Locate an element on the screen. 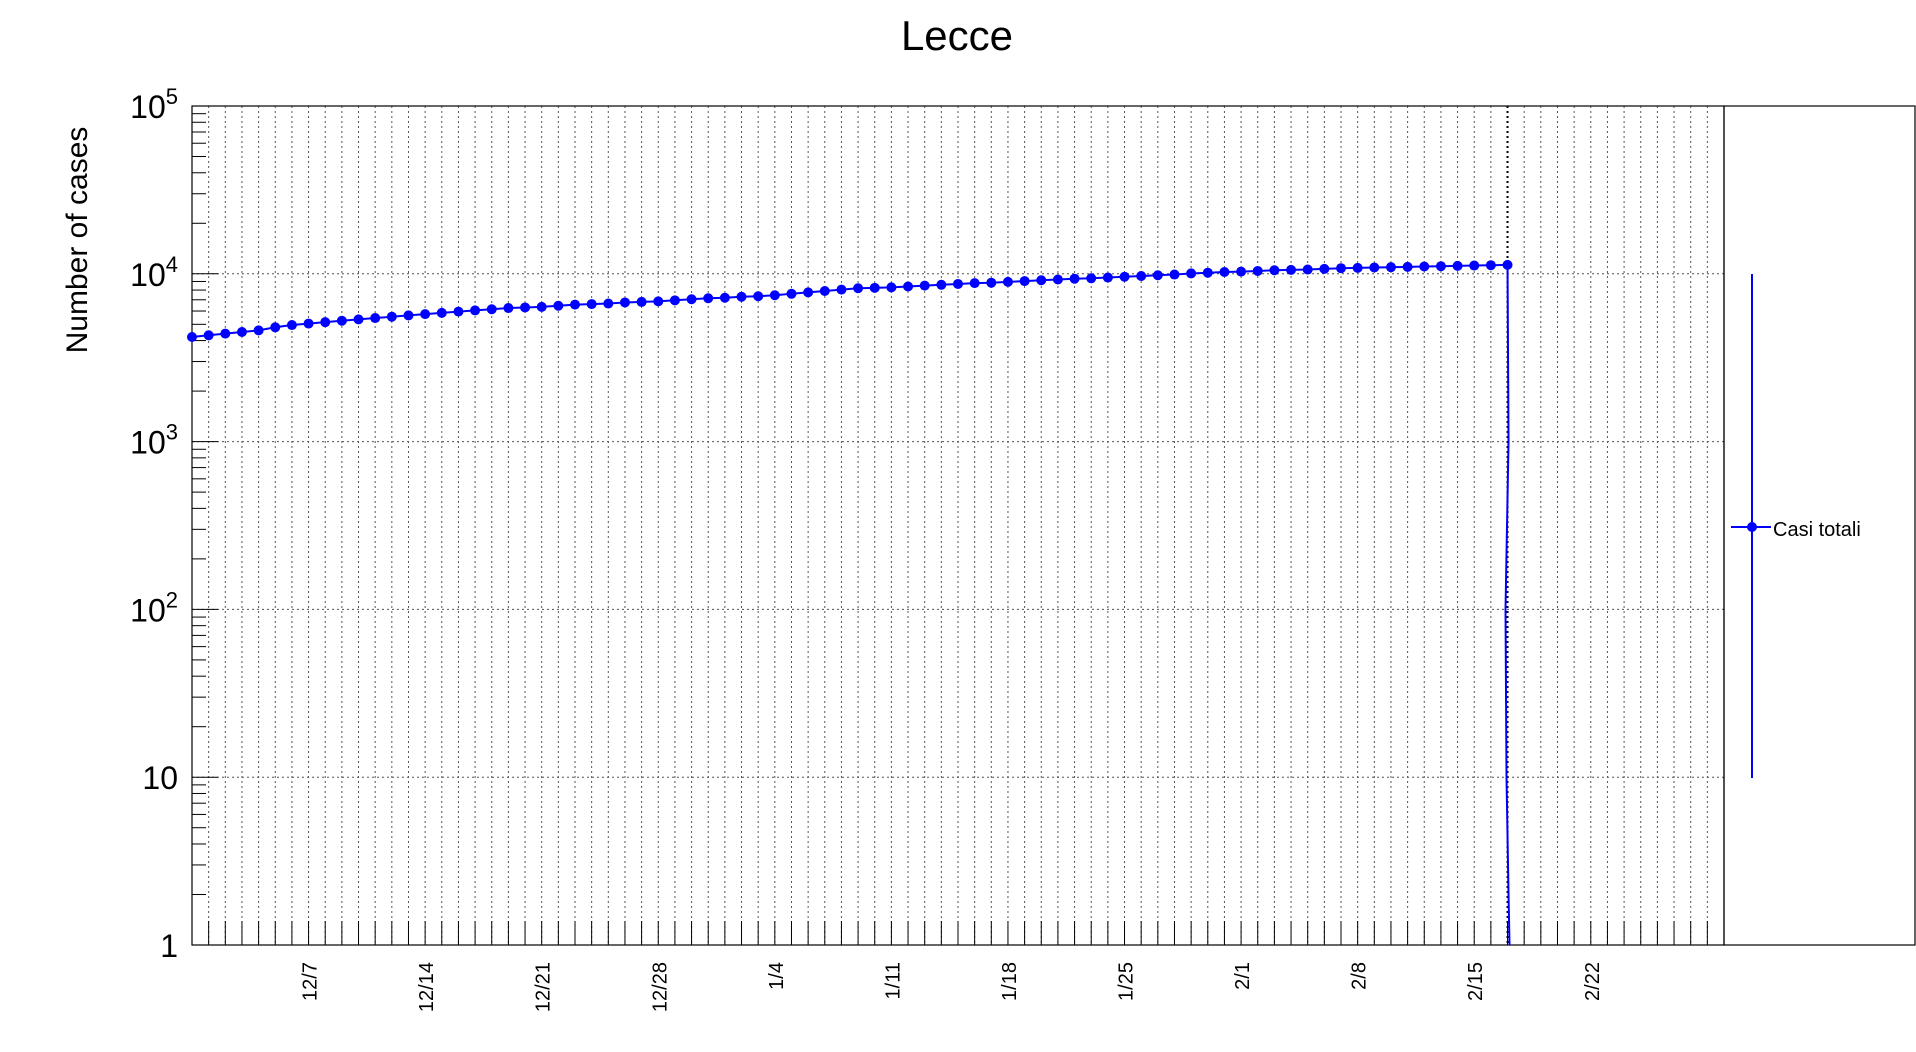 Image resolution: width=1916 pixels, height=1052 pixels. legend: Casi totali is located at coordinates (1796, 526).